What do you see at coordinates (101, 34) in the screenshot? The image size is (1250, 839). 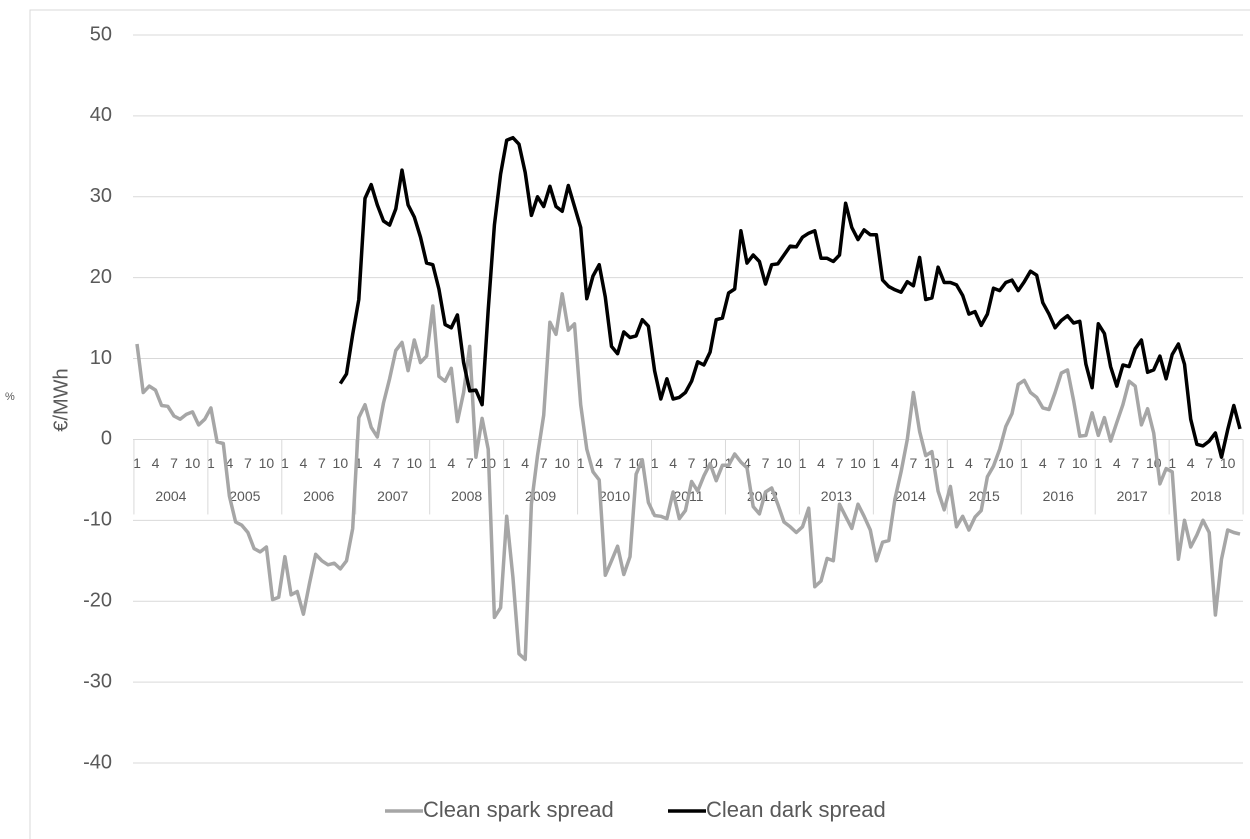 I see `y-tick-label: 50` at bounding box center [101, 34].